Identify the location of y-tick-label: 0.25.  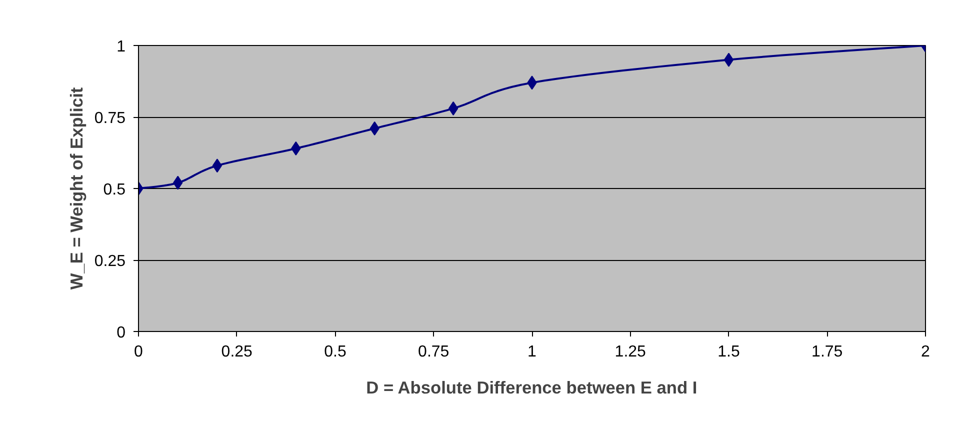
(110, 261).